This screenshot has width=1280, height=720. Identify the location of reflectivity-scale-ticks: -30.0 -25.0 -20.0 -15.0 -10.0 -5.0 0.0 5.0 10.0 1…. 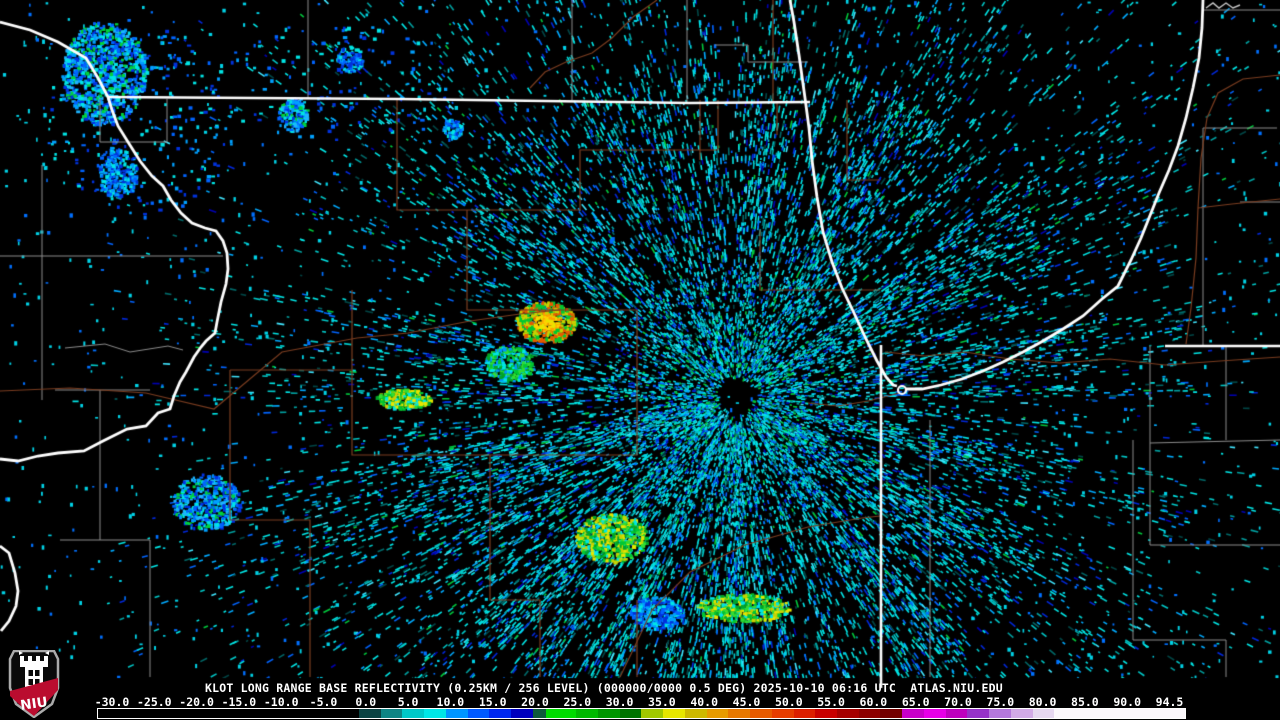
(640, 702).